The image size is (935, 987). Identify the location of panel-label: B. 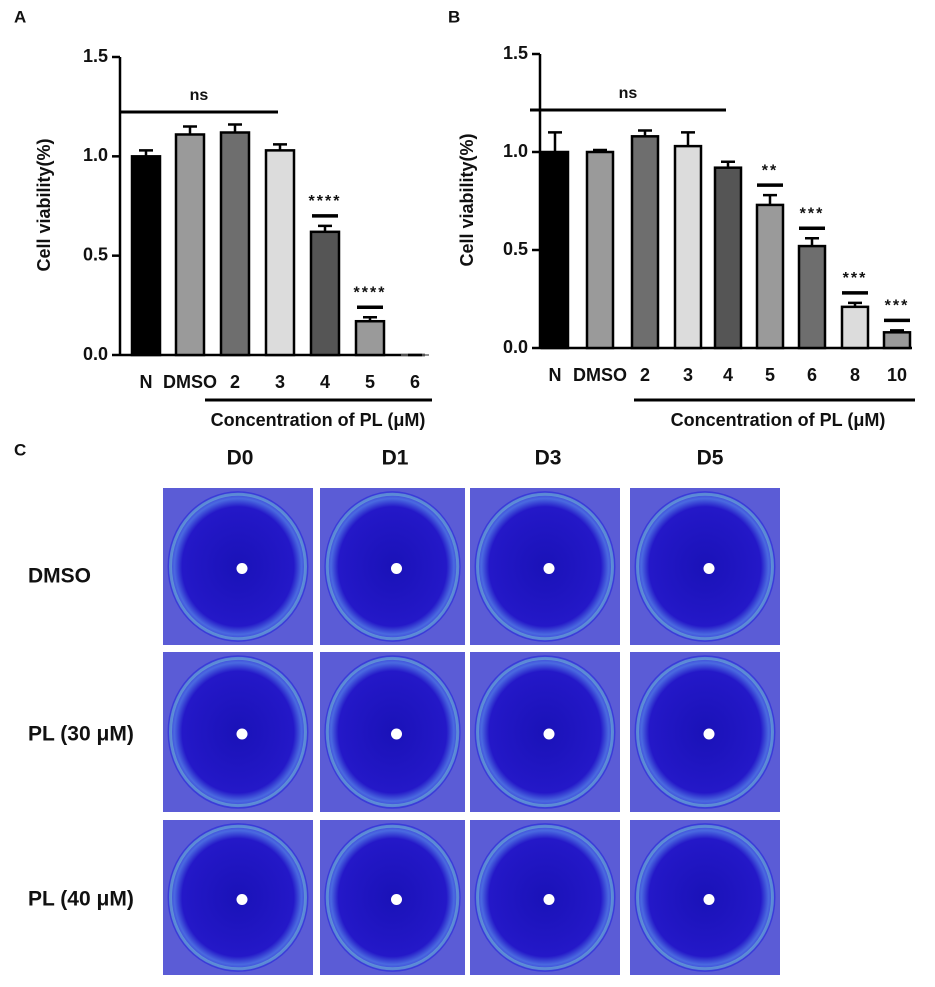
(454, 16).